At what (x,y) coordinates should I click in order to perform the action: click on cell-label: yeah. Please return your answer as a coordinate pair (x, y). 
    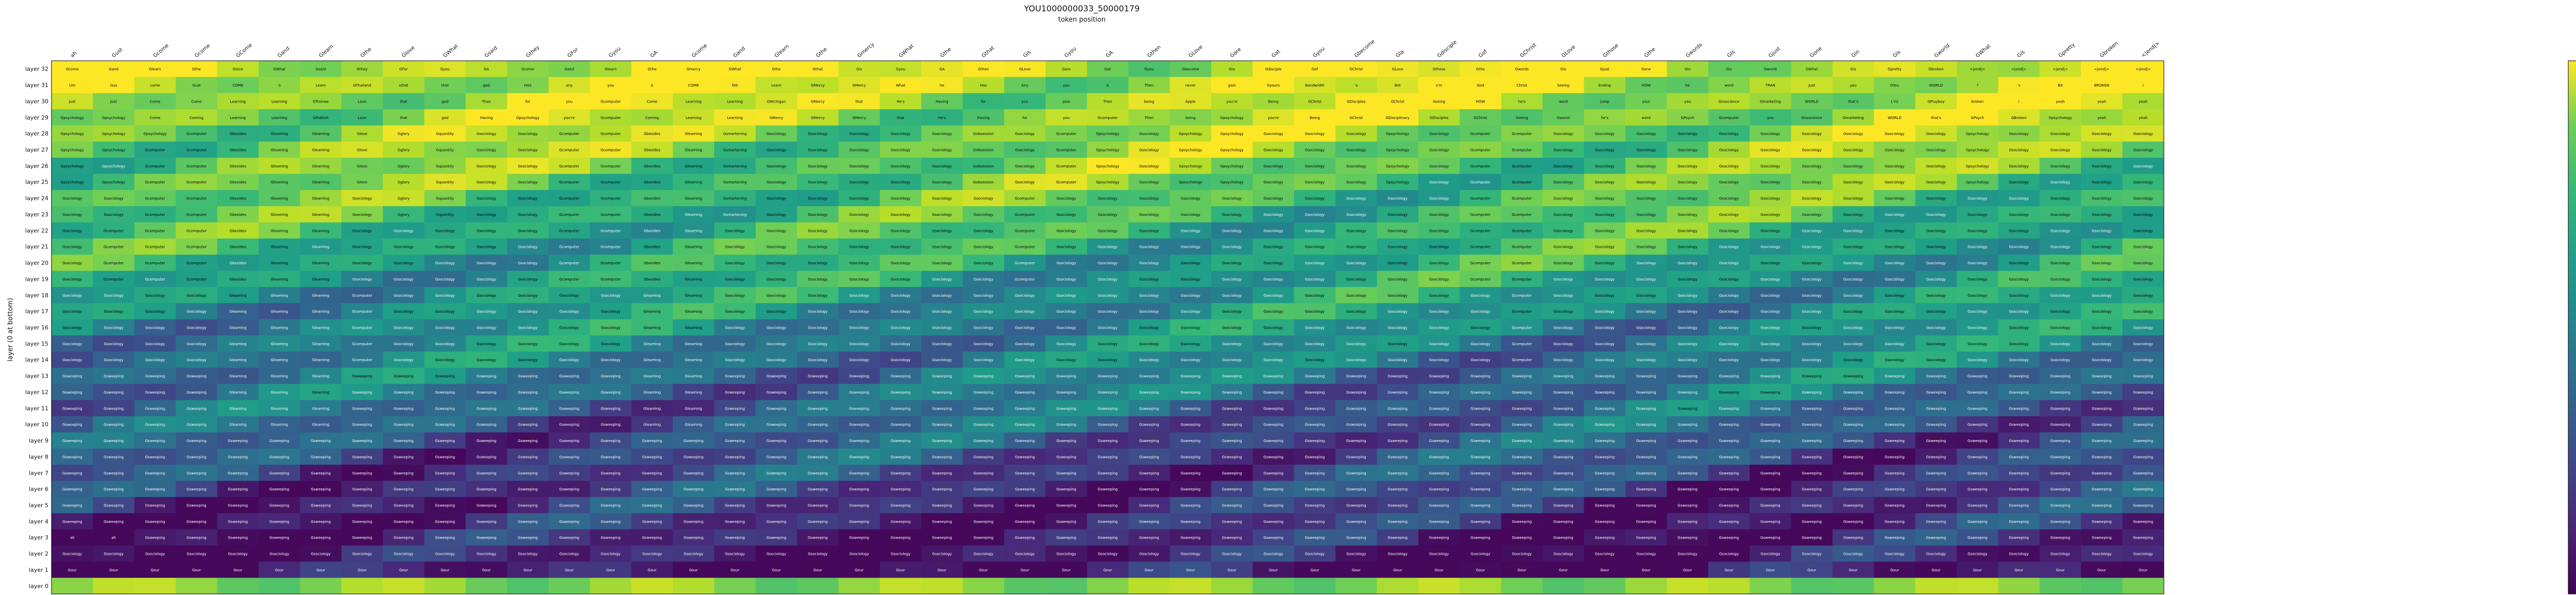
    Looking at the image, I should click on (2143, 101).